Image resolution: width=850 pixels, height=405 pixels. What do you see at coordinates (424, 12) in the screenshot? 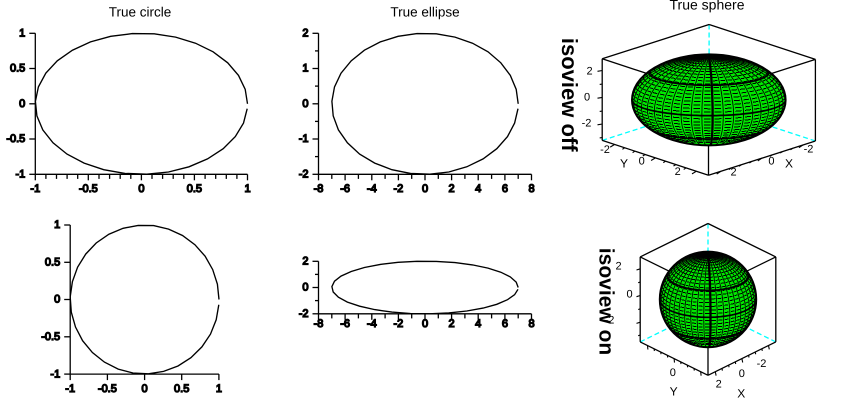
I see `svg-text: True ellipse` at bounding box center [424, 12].